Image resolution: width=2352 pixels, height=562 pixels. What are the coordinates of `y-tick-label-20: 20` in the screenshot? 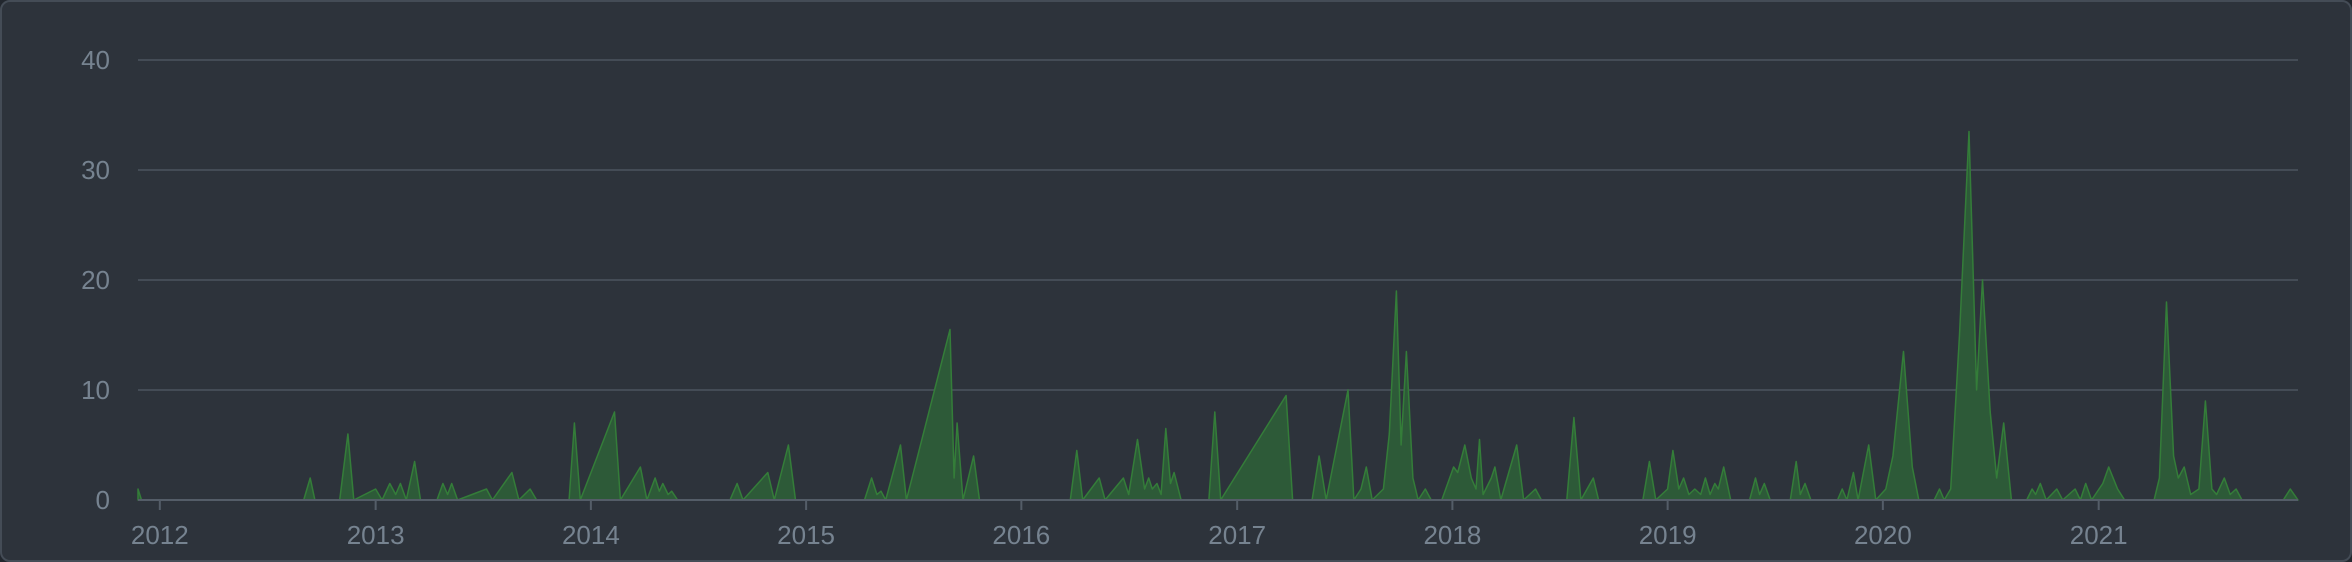 It's located at (95, 280).